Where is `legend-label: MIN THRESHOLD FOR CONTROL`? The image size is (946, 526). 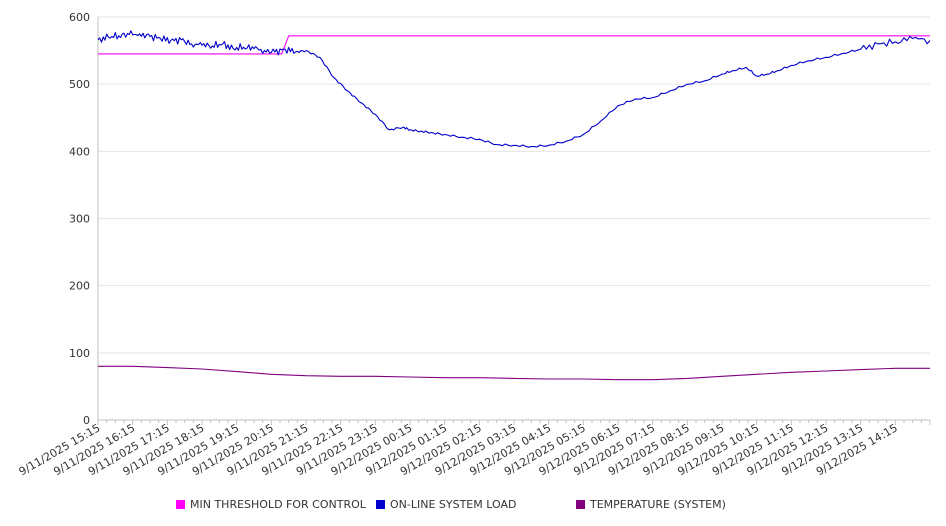 legend-label: MIN THRESHOLD FOR CONTROL is located at coordinates (278, 504).